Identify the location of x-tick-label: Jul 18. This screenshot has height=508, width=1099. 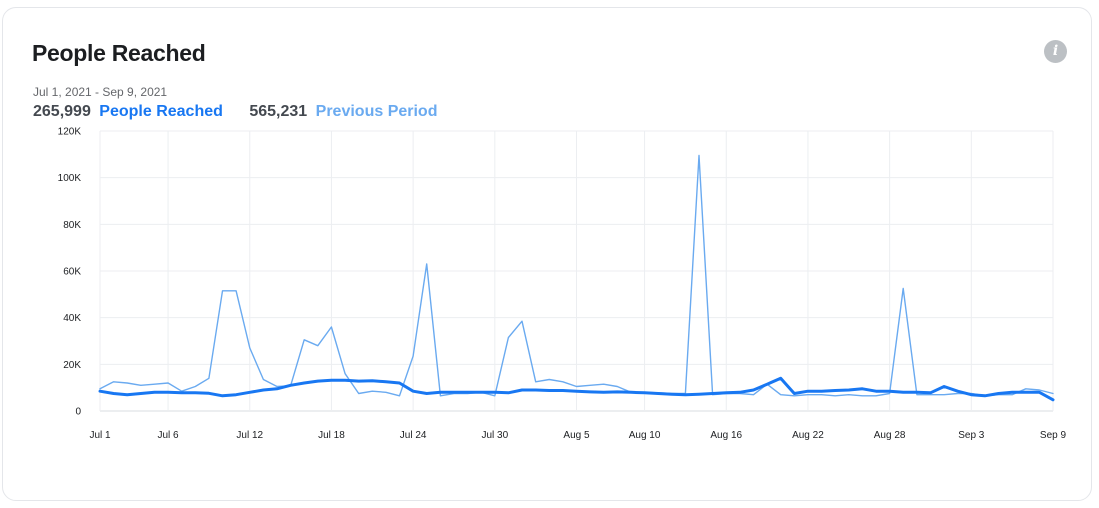
(331, 435).